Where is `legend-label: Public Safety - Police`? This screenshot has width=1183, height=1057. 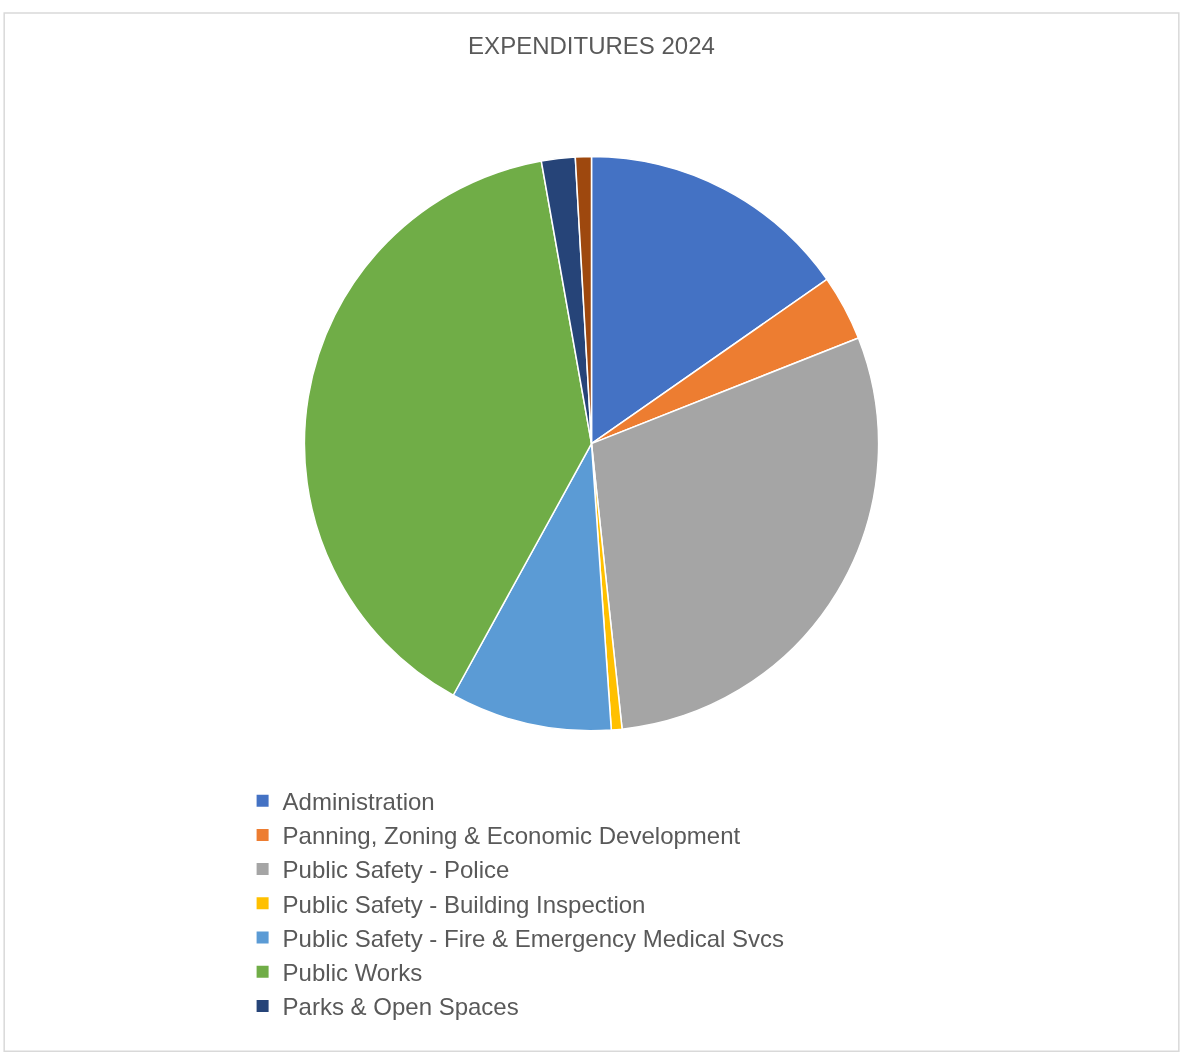 legend-label: Public Safety - Police is located at coordinates (396, 870).